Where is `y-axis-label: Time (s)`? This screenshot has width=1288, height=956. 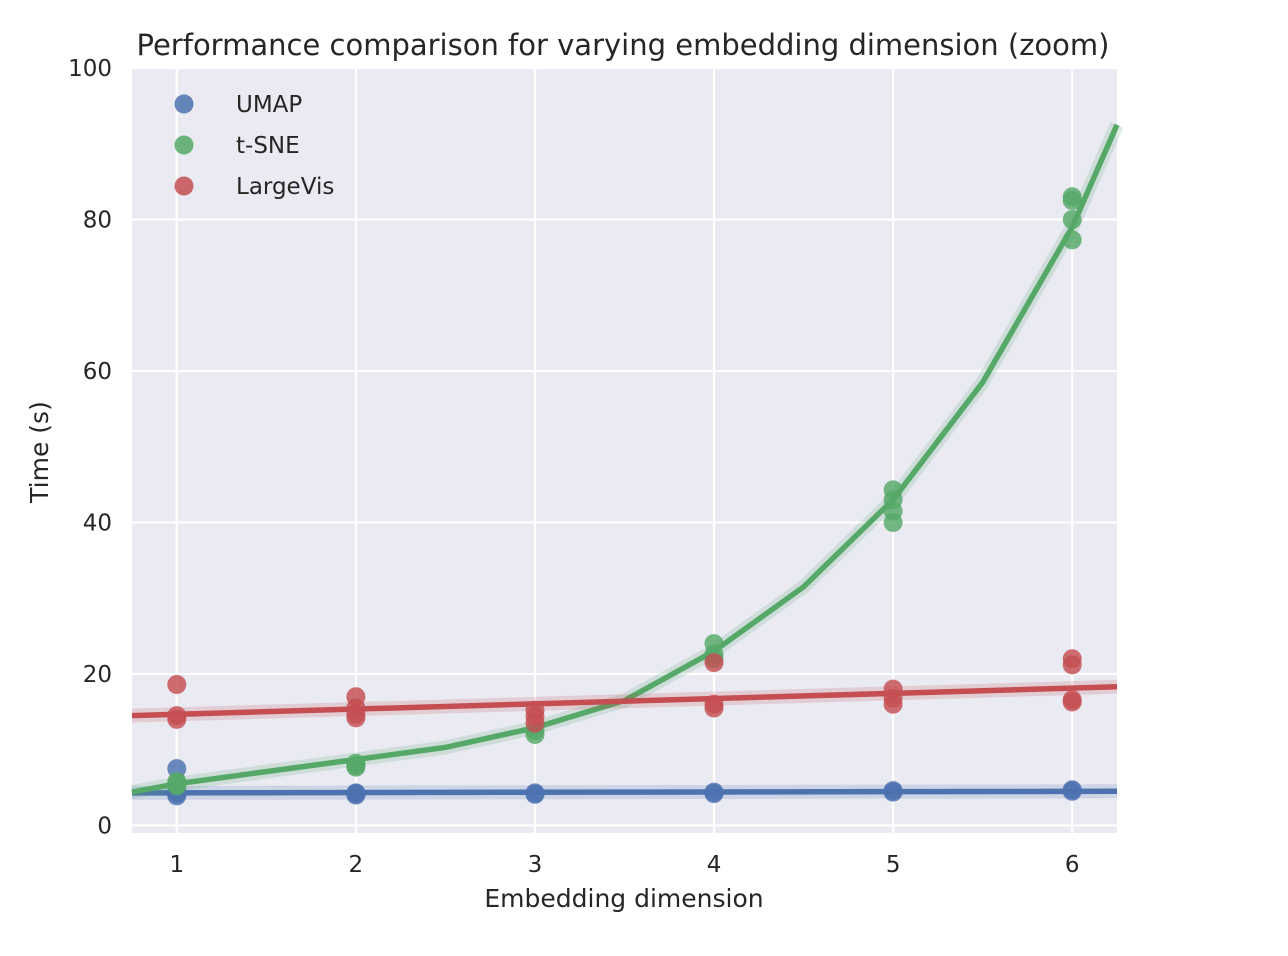
y-axis-label: Time (s) is located at coordinates (39, 452).